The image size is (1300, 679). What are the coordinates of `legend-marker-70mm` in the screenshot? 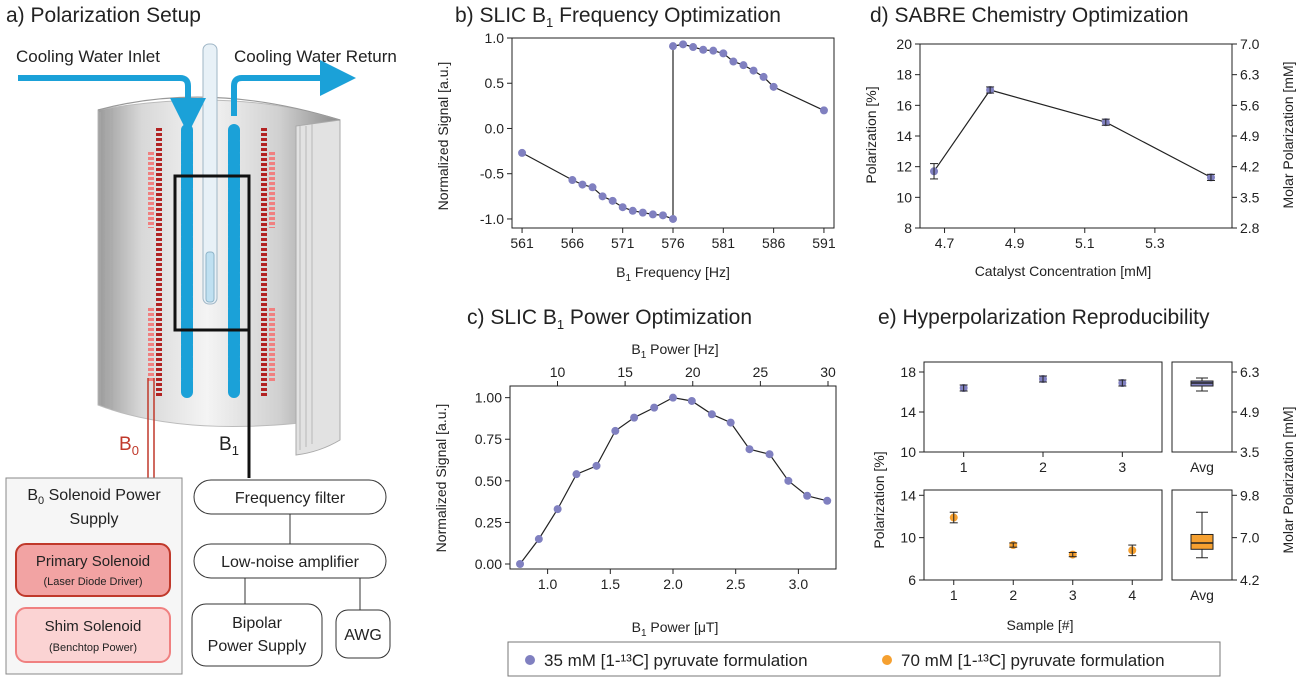 It's located at (887, 660).